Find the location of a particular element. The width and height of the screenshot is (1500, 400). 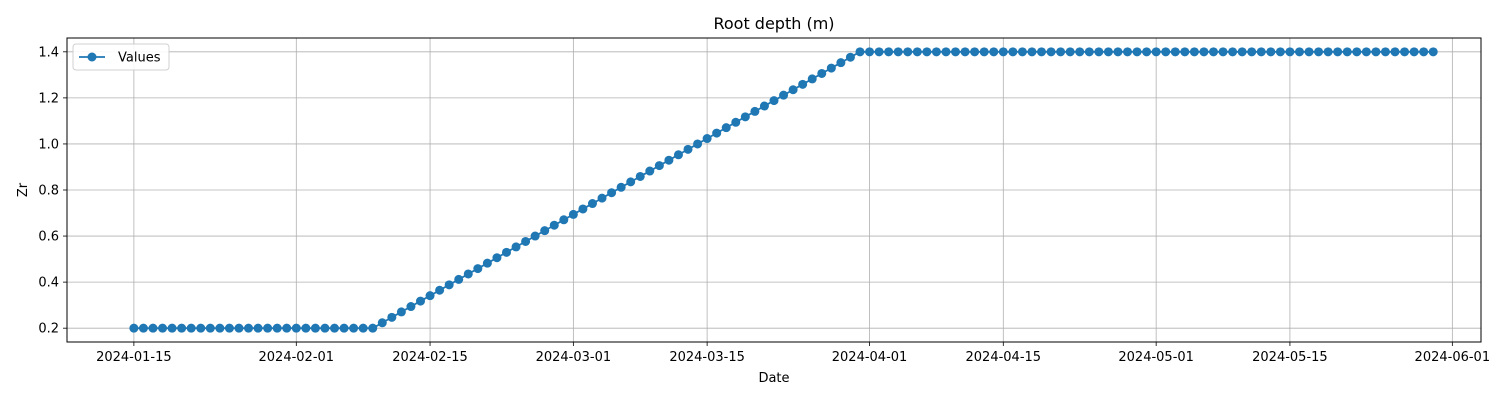

chart-title: Root depth (m) is located at coordinates (773, 23).